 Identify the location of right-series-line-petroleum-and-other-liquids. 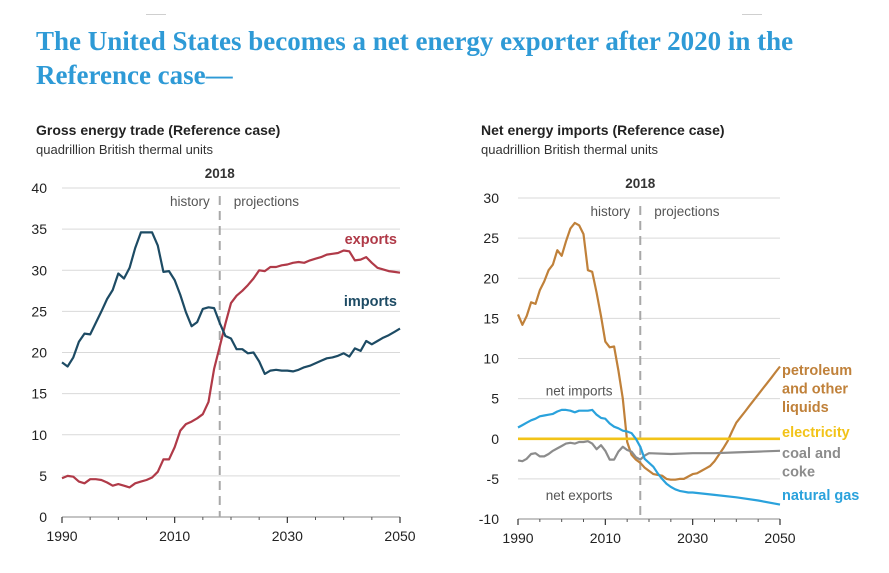
(648, 351).